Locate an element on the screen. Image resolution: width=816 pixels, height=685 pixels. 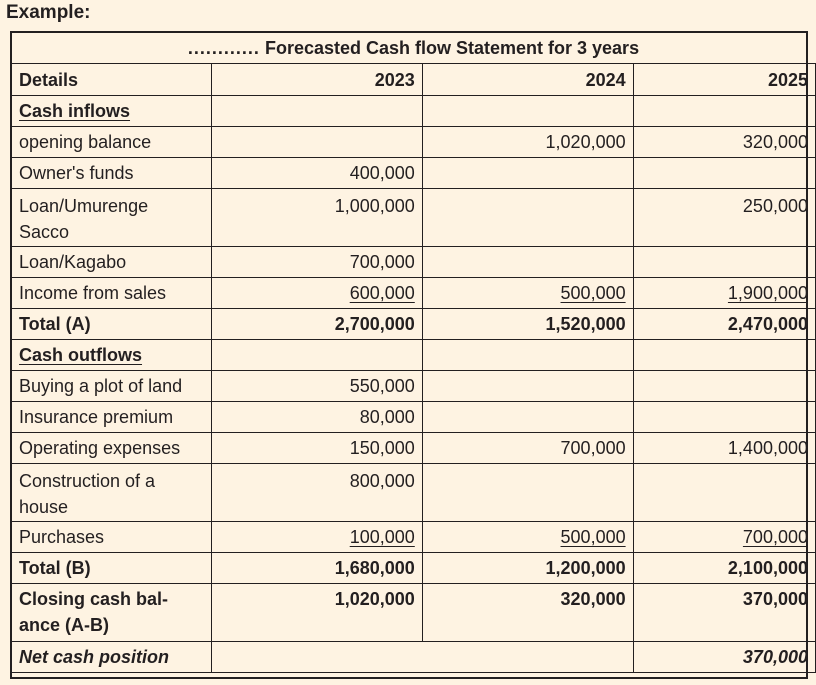
cell-2025: 320,000 is located at coordinates (724, 141).